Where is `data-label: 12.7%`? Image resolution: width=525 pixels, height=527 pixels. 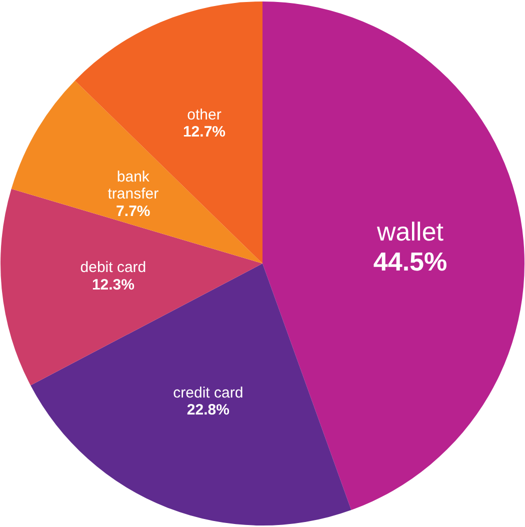
data-label: 12.7% is located at coordinates (204, 132).